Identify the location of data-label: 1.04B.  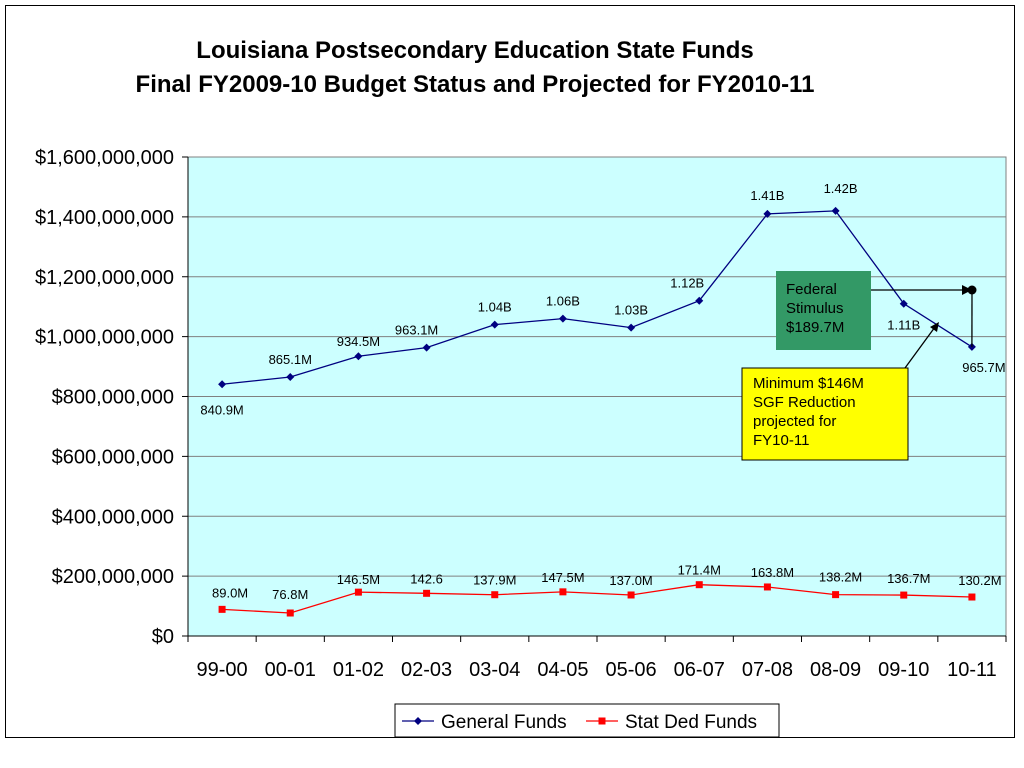
(495, 307).